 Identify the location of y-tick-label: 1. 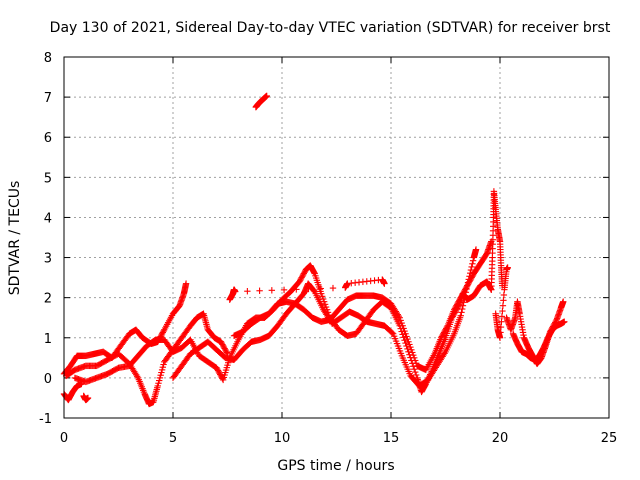
(48, 339).